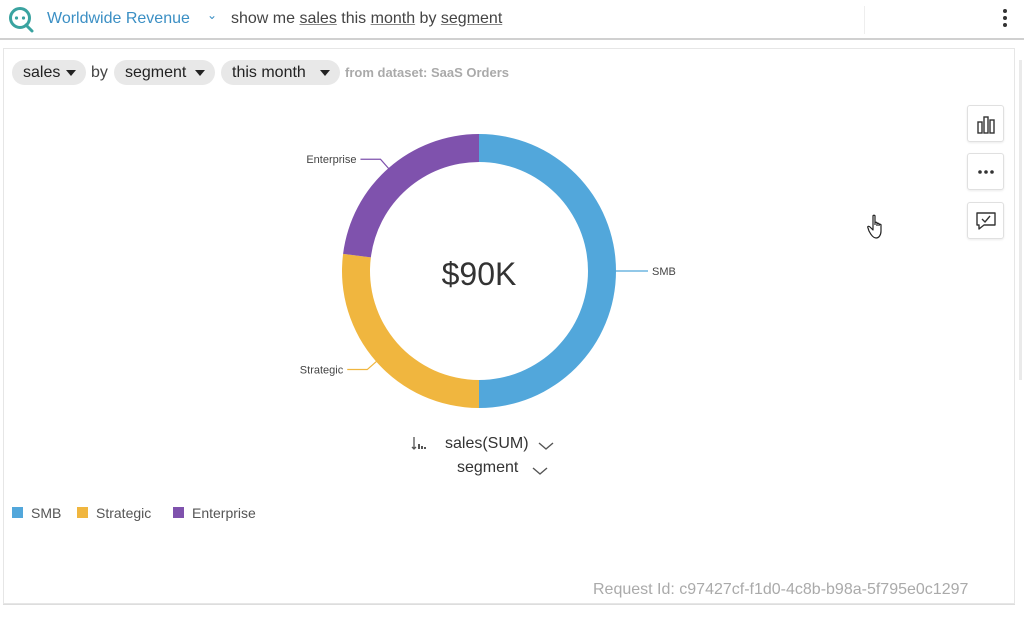 The height and width of the screenshot is (620, 1024). I want to click on query-term: segment, so click(471, 18).